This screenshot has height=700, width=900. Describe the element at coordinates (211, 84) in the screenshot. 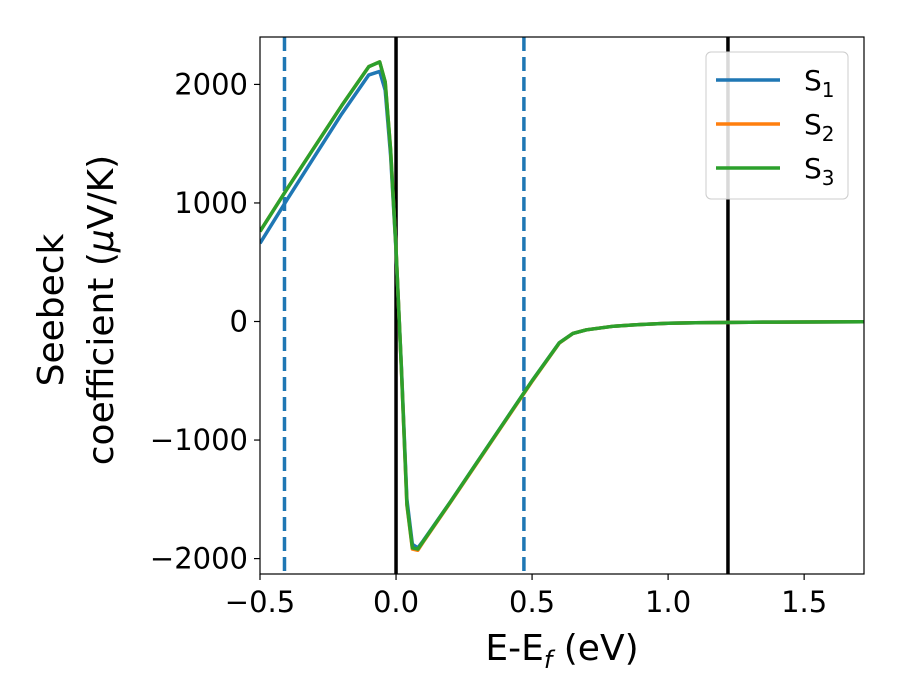

I see `y-tick-label: 2000` at that location.